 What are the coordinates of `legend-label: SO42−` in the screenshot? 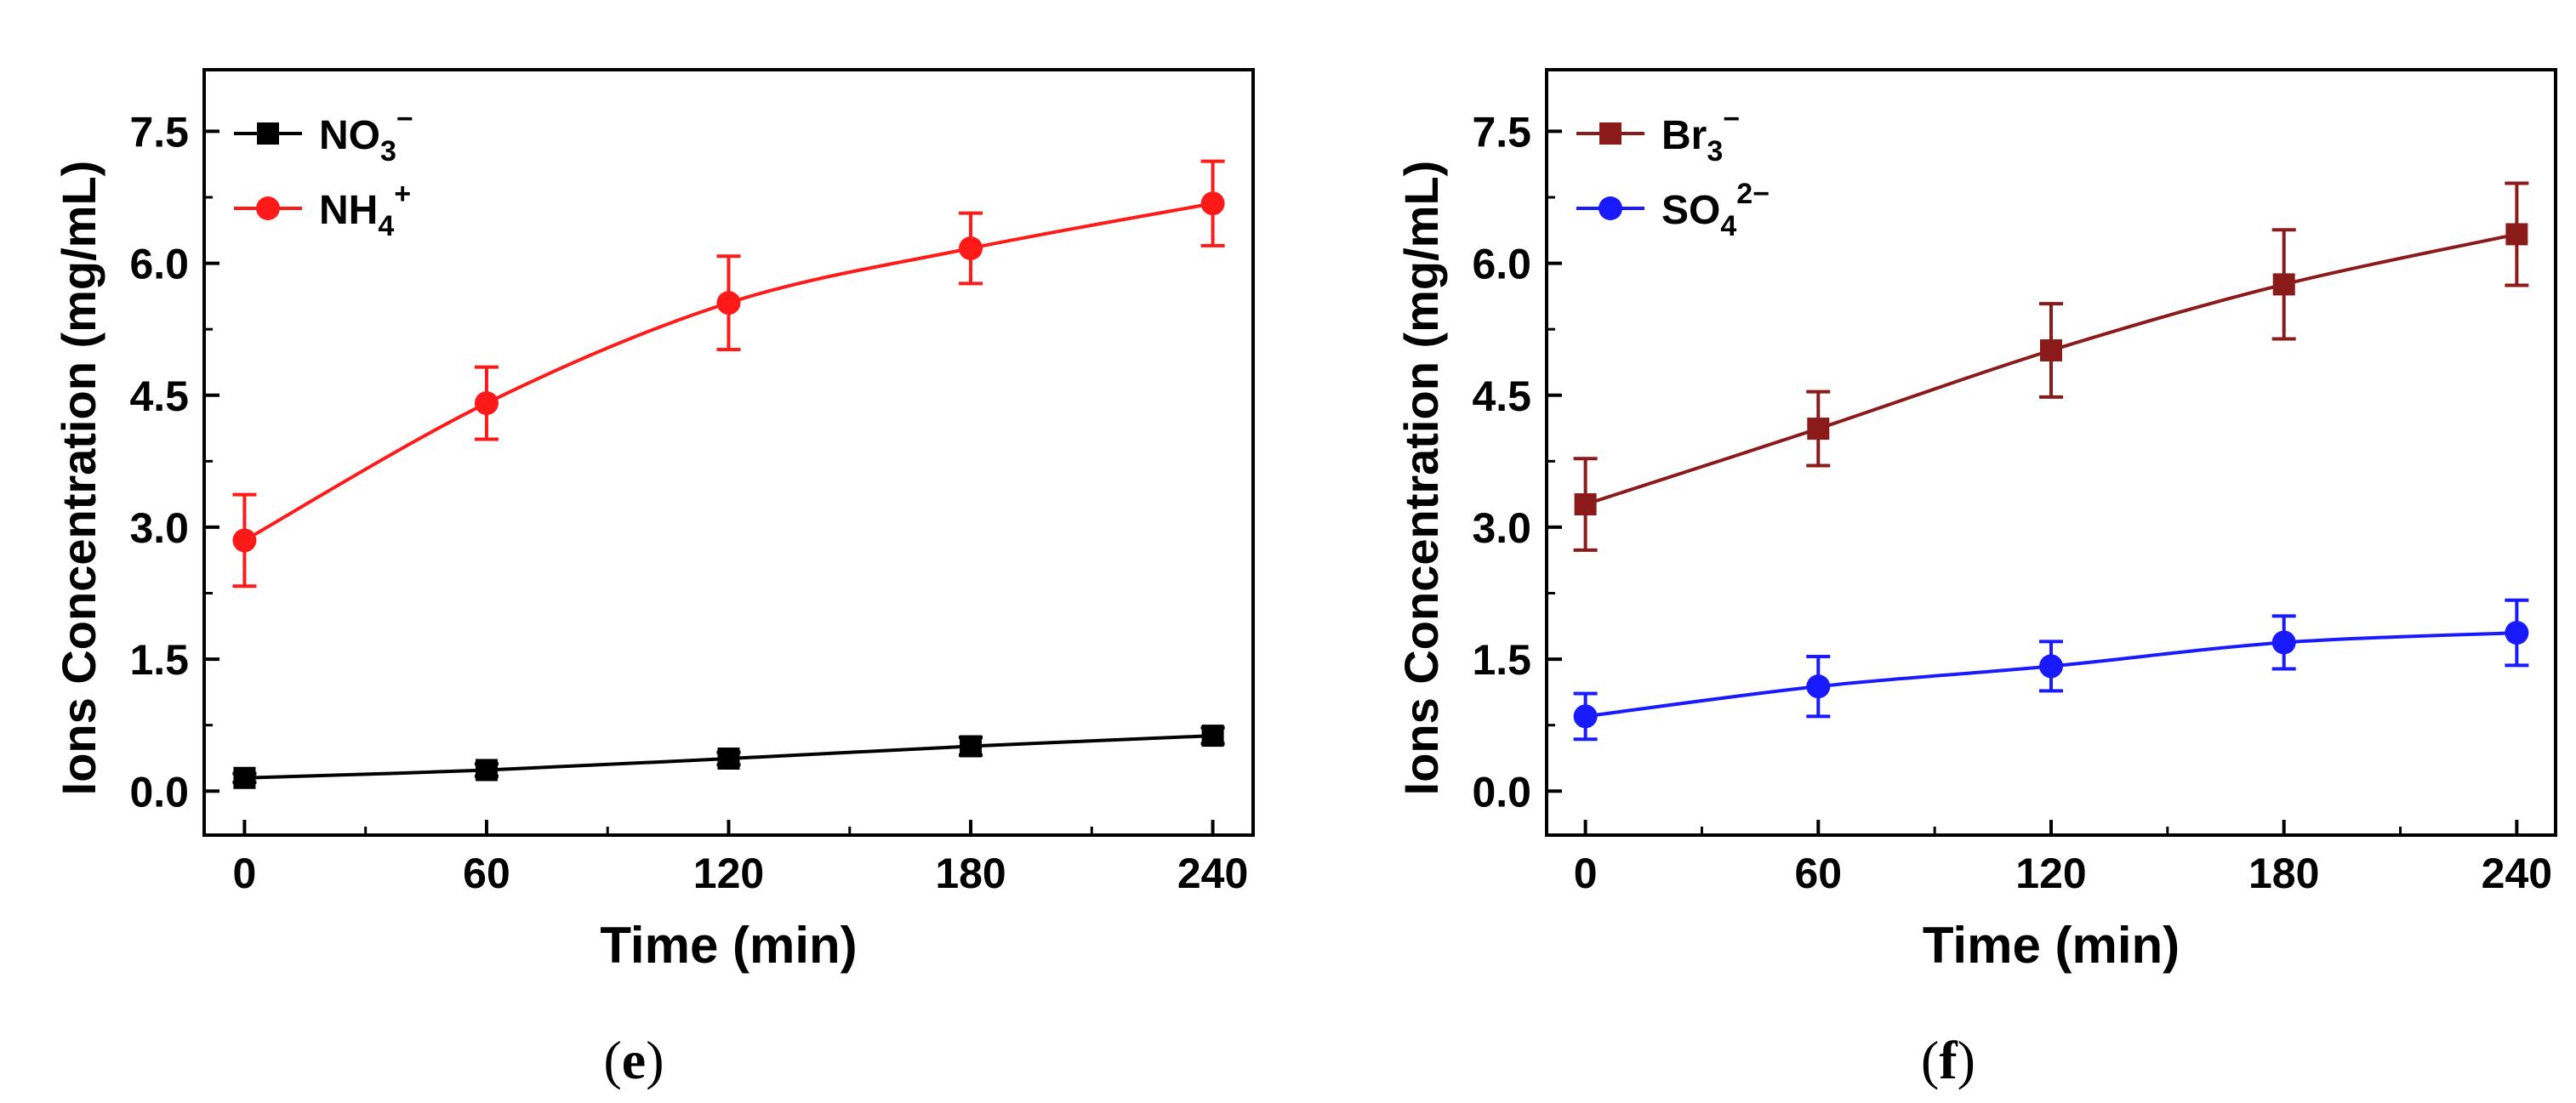 It's located at (1716, 210).